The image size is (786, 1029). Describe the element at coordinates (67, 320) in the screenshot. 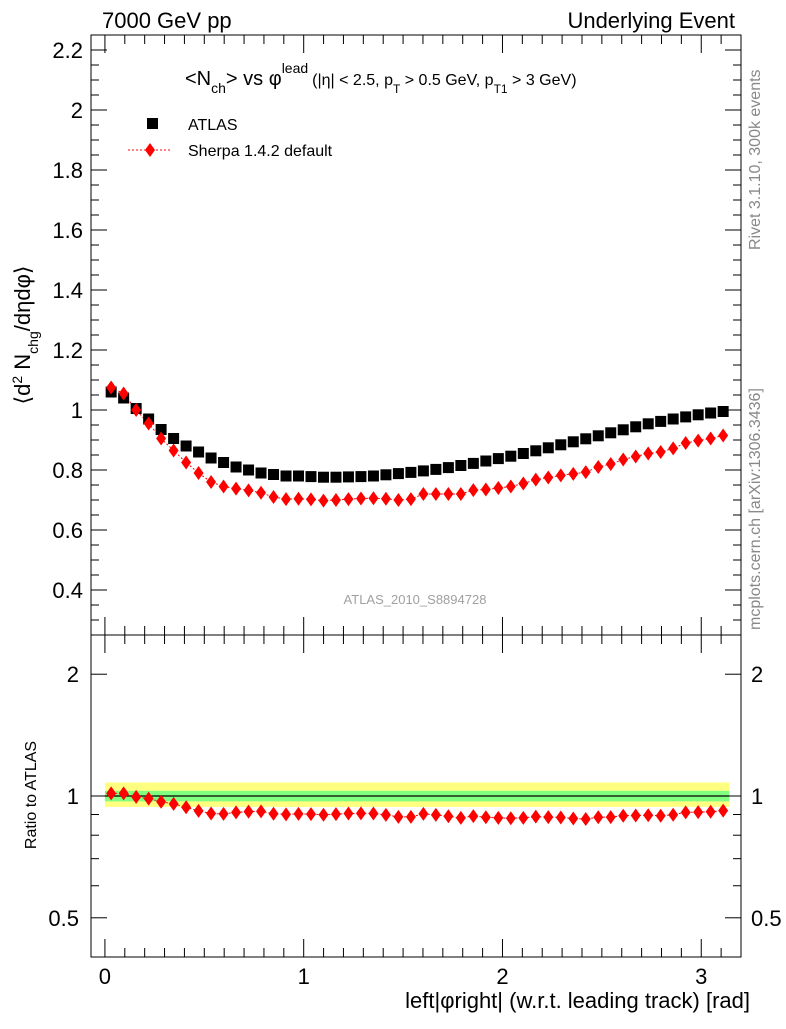

I see `main-axis-tick-labels: 0.4 0.6 0.8 1 1.2 1.4 1.6 1.8 2 2.2` at that location.